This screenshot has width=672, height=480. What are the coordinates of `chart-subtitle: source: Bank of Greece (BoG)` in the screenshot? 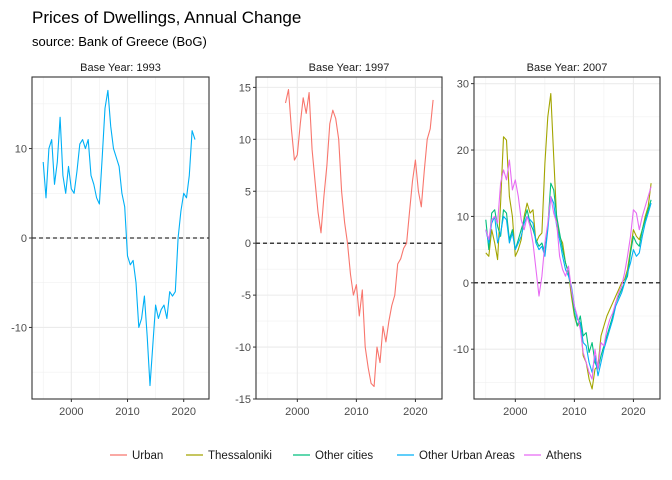 It's located at (119, 41).